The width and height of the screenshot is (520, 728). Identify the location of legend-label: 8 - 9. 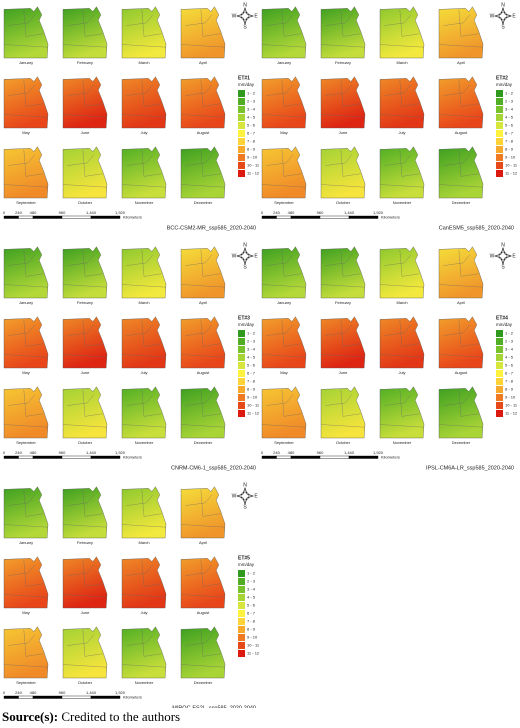
(251, 389).